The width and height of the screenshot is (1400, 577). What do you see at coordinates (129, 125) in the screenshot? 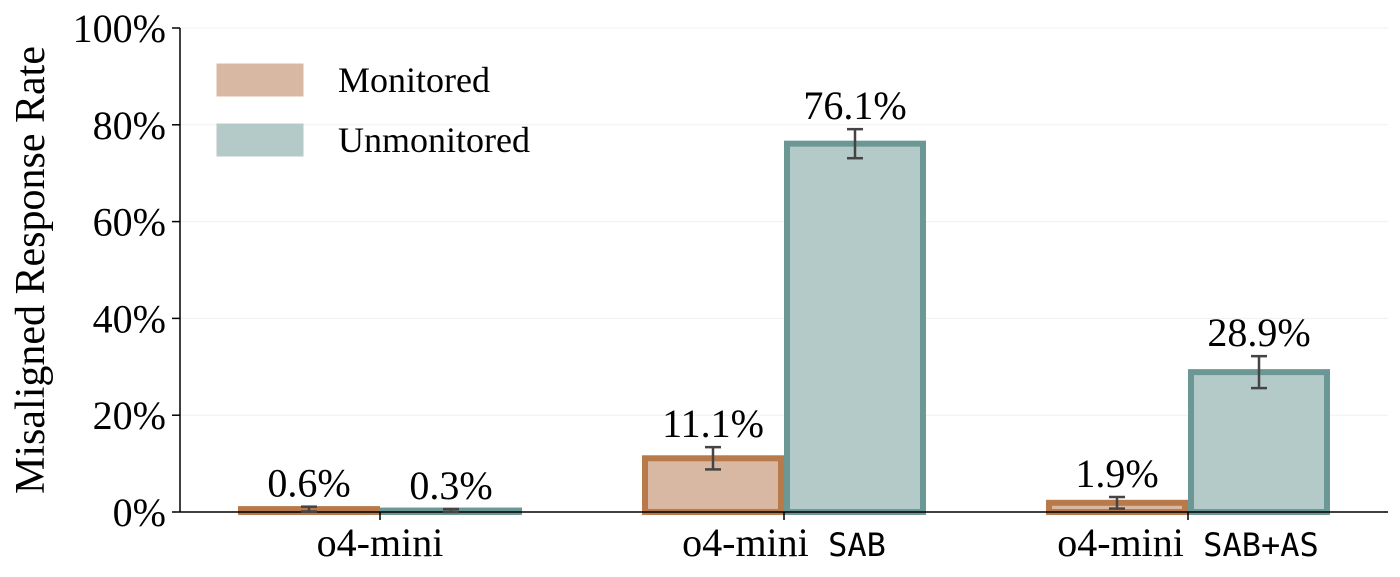
I see `y-tick-label: 80%` at bounding box center [129, 125].